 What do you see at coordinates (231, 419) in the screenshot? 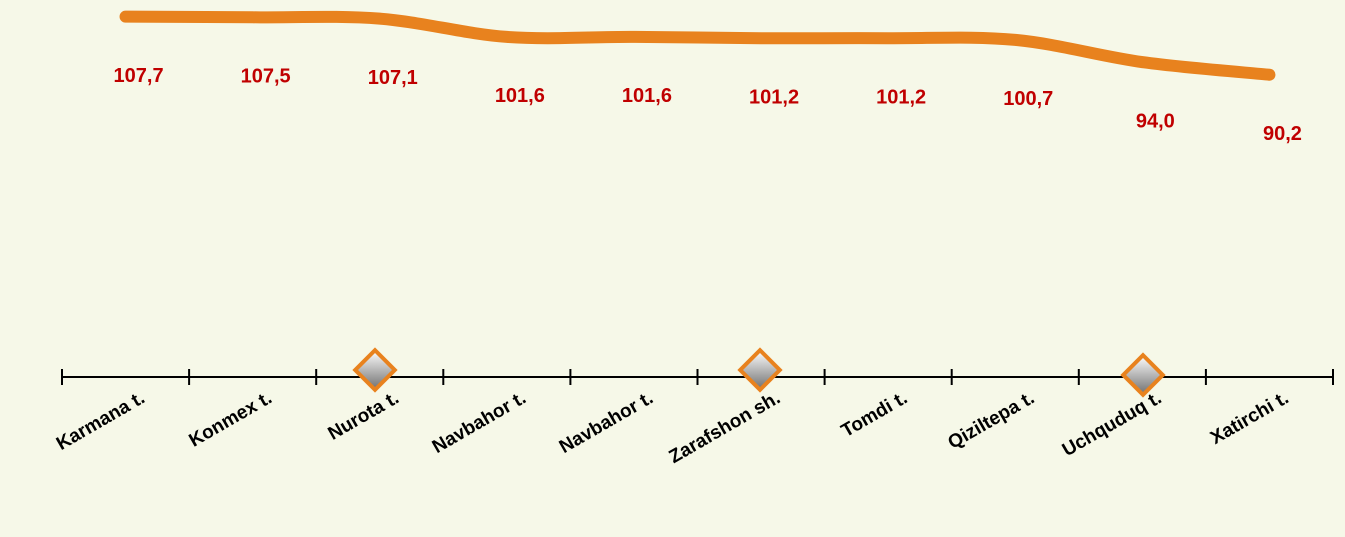
I see `x-tick-label: Konmex t.` at bounding box center [231, 419].